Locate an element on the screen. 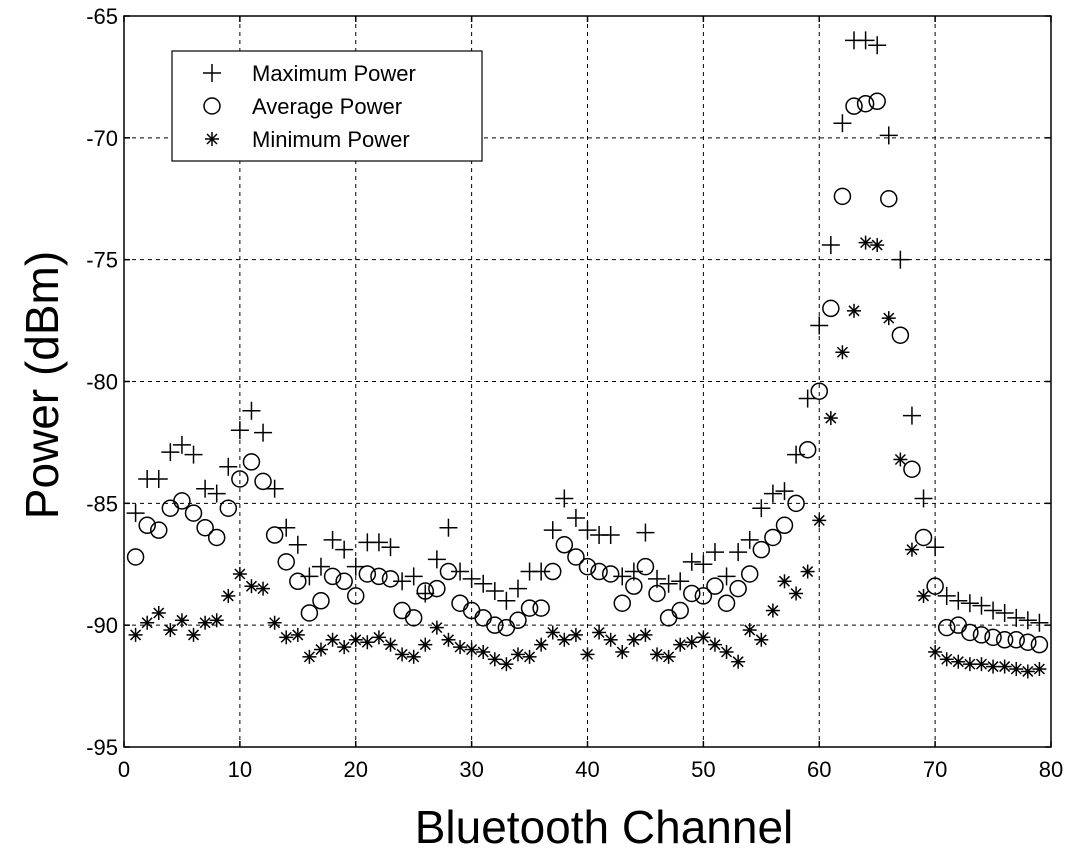 Image resolution: width=1082 pixels, height=849 pixels. legend-plus-marker is located at coordinates (212, 73).